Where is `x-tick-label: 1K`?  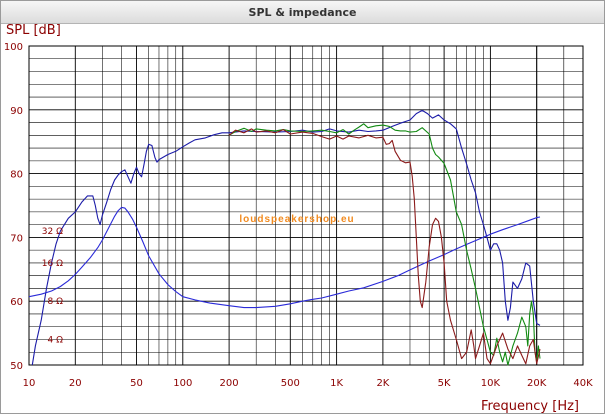 x-tick-label: 1K is located at coordinates (336, 383).